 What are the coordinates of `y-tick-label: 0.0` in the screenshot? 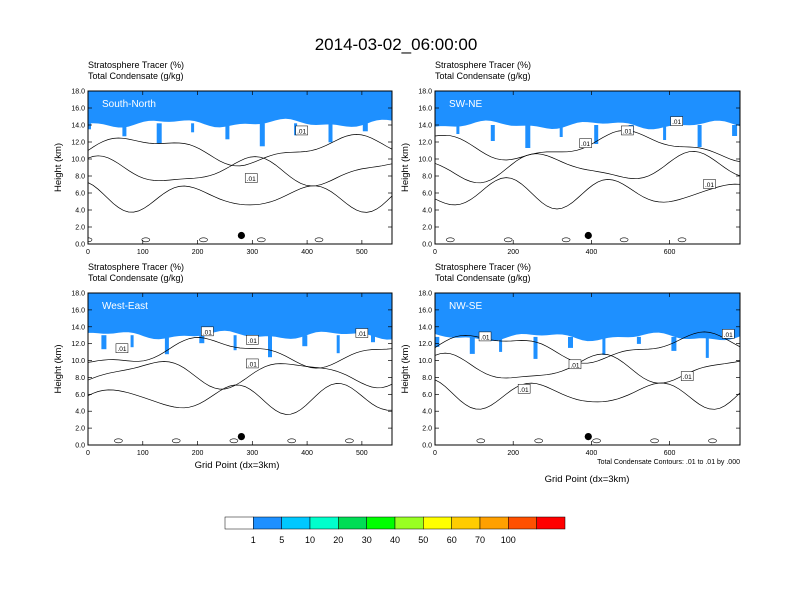 It's located at (427, 245).